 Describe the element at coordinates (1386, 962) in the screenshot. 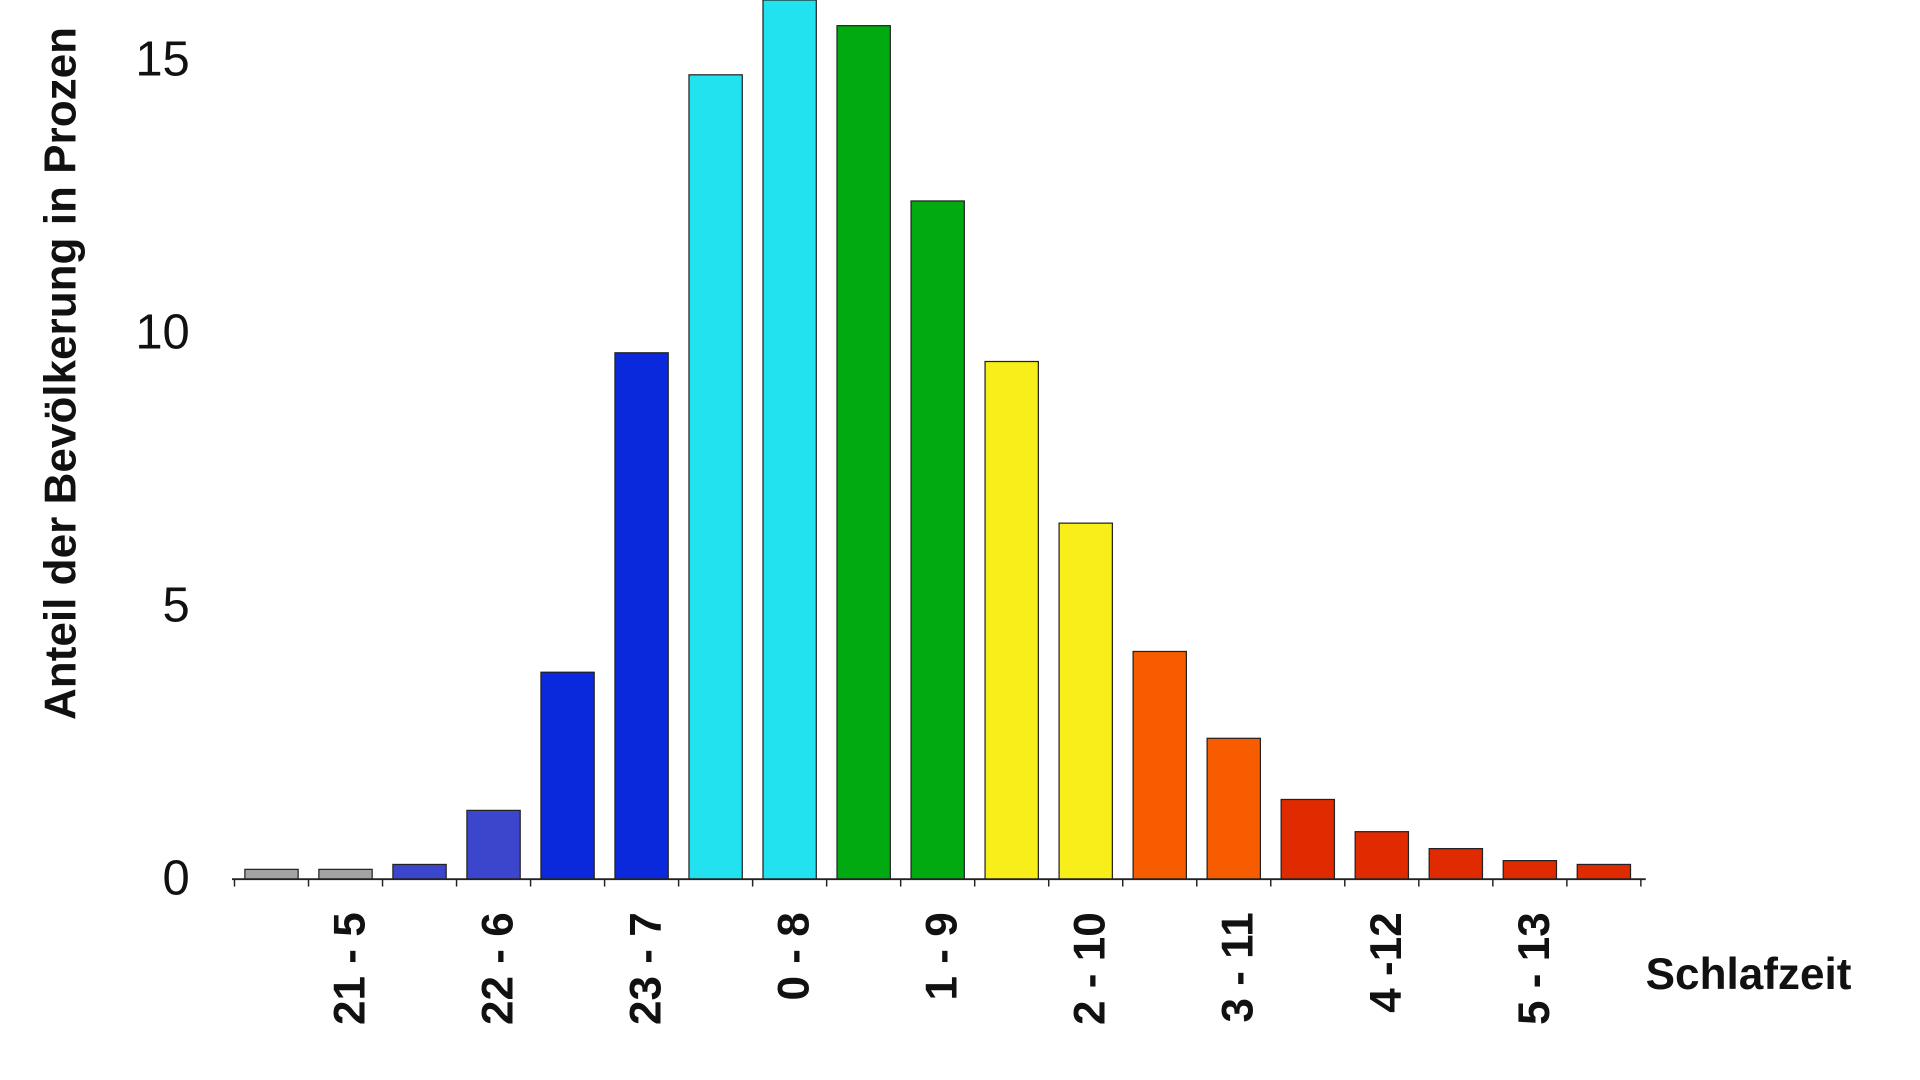

I see `x-tick-label: 4 -12` at that location.